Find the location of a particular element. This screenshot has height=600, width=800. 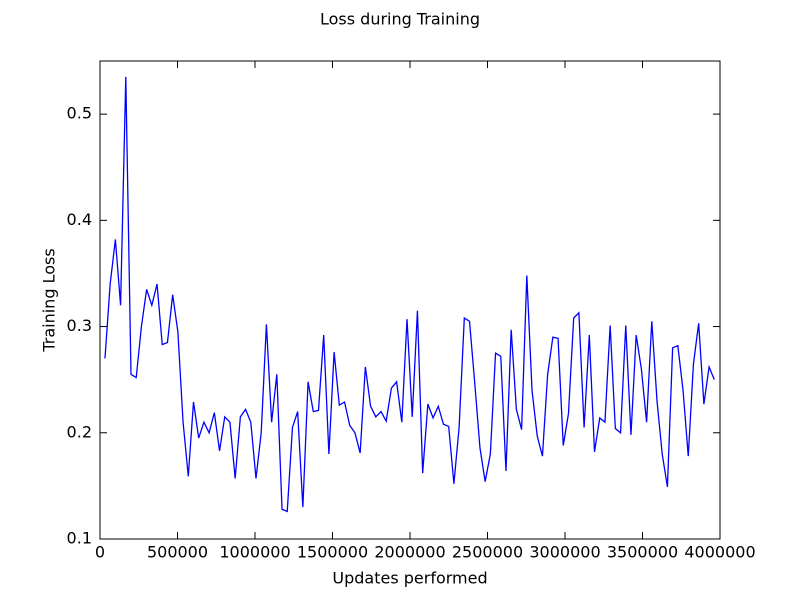

chart-title: Loss during Training is located at coordinates (400, 19).